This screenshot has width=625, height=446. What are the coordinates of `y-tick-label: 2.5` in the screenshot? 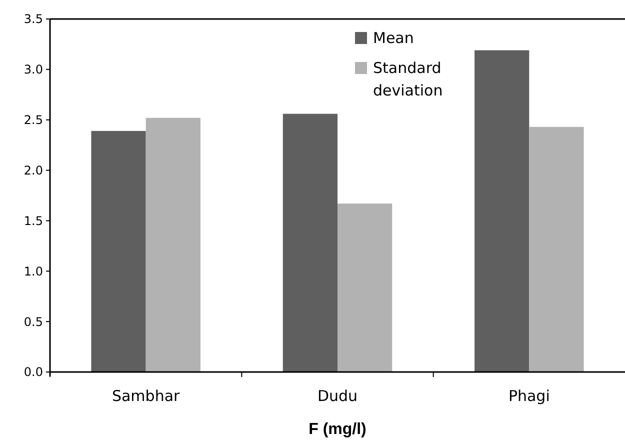 It's located at (33, 120).